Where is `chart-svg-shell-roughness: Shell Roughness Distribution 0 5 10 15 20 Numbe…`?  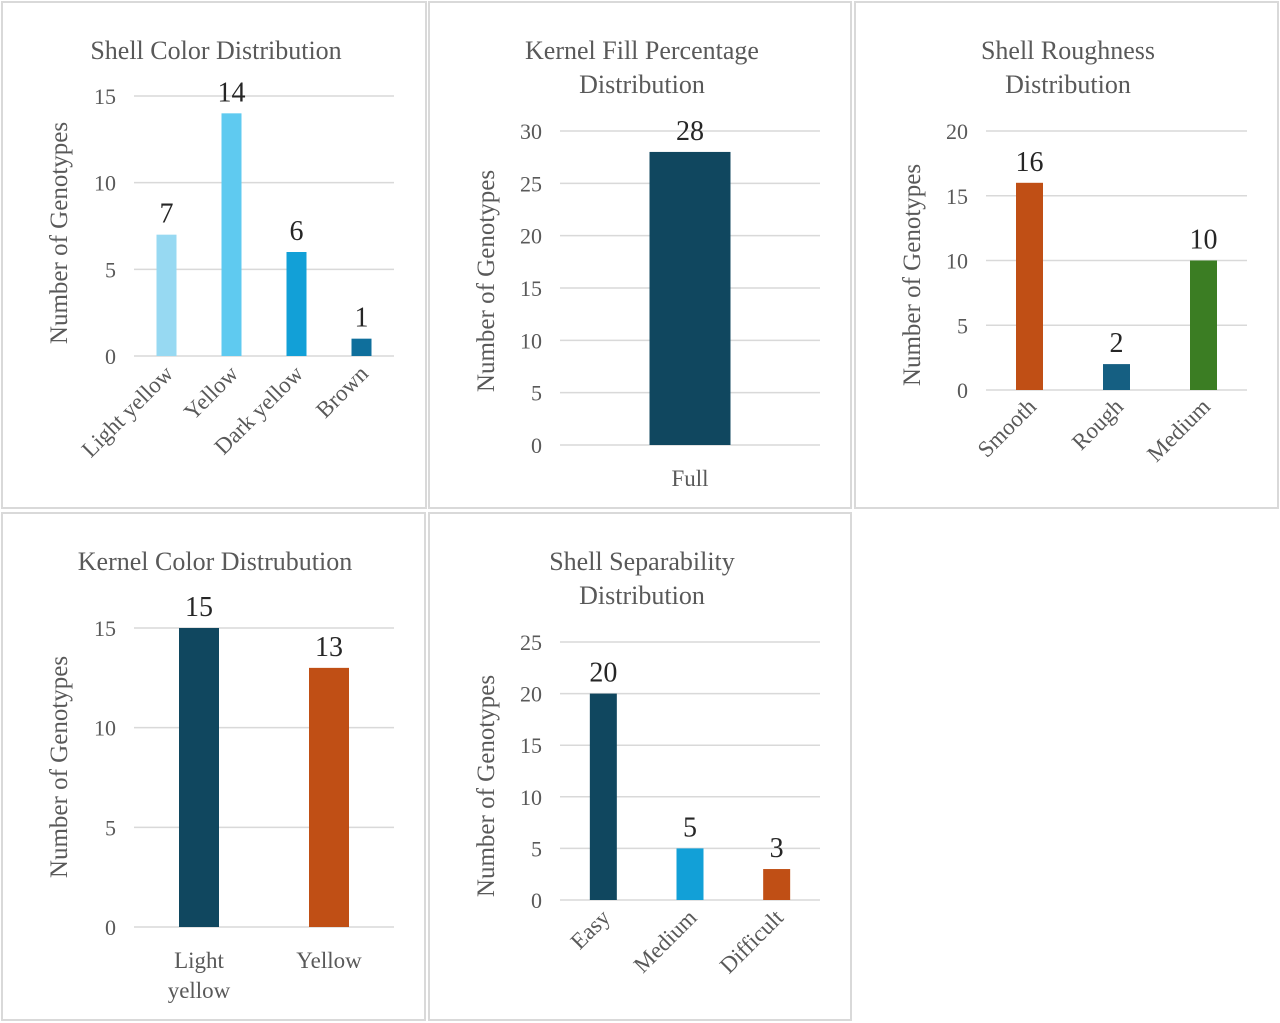
chart-svg-shell-roughness: Shell Roughness Distribution 0 5 10 15 20 Numbe… is located at coordinates (1073, 251).